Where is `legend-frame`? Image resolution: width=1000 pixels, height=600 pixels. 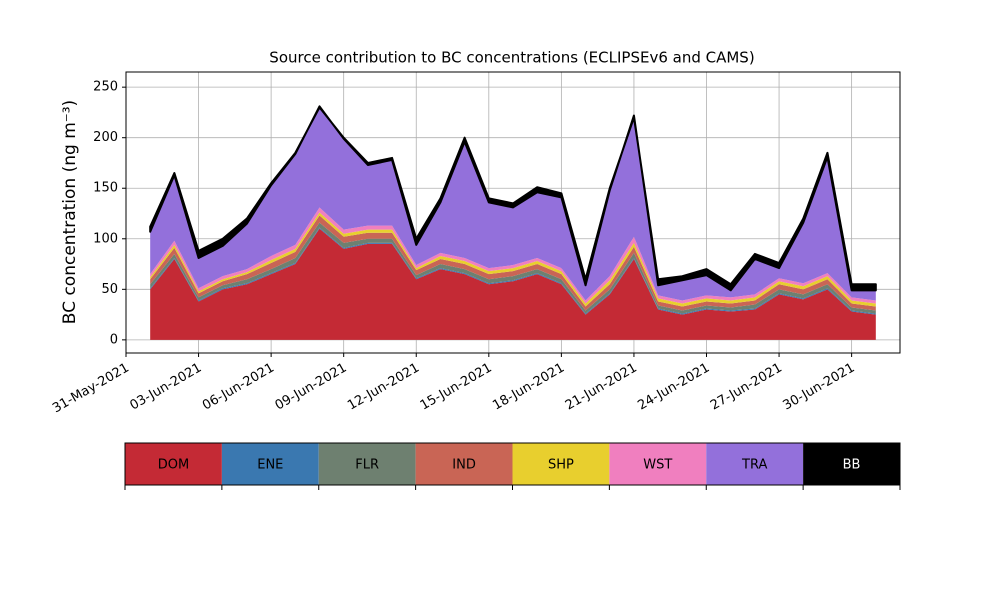 legend-frame is located at coordinates (512, 464).